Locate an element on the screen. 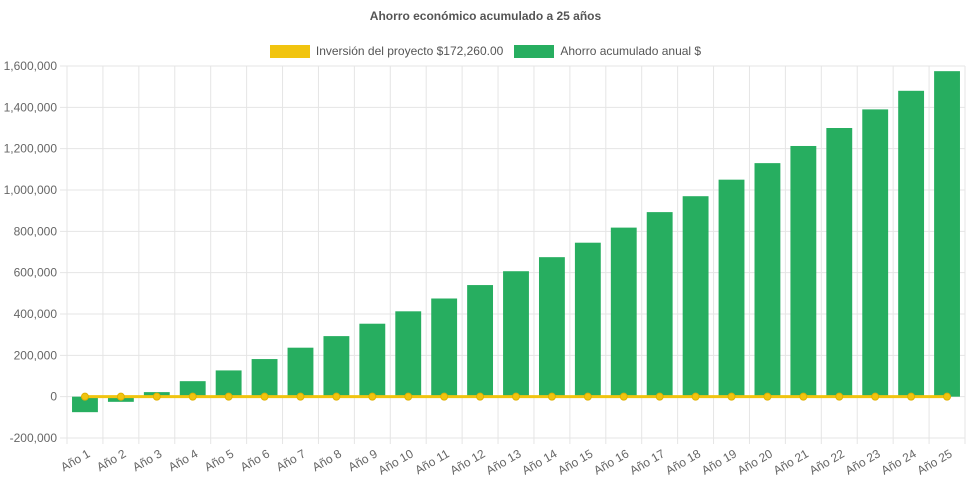  legend-label-investment: Inversión del proyecto $172,260.00 is located at coordinates (409, 51).